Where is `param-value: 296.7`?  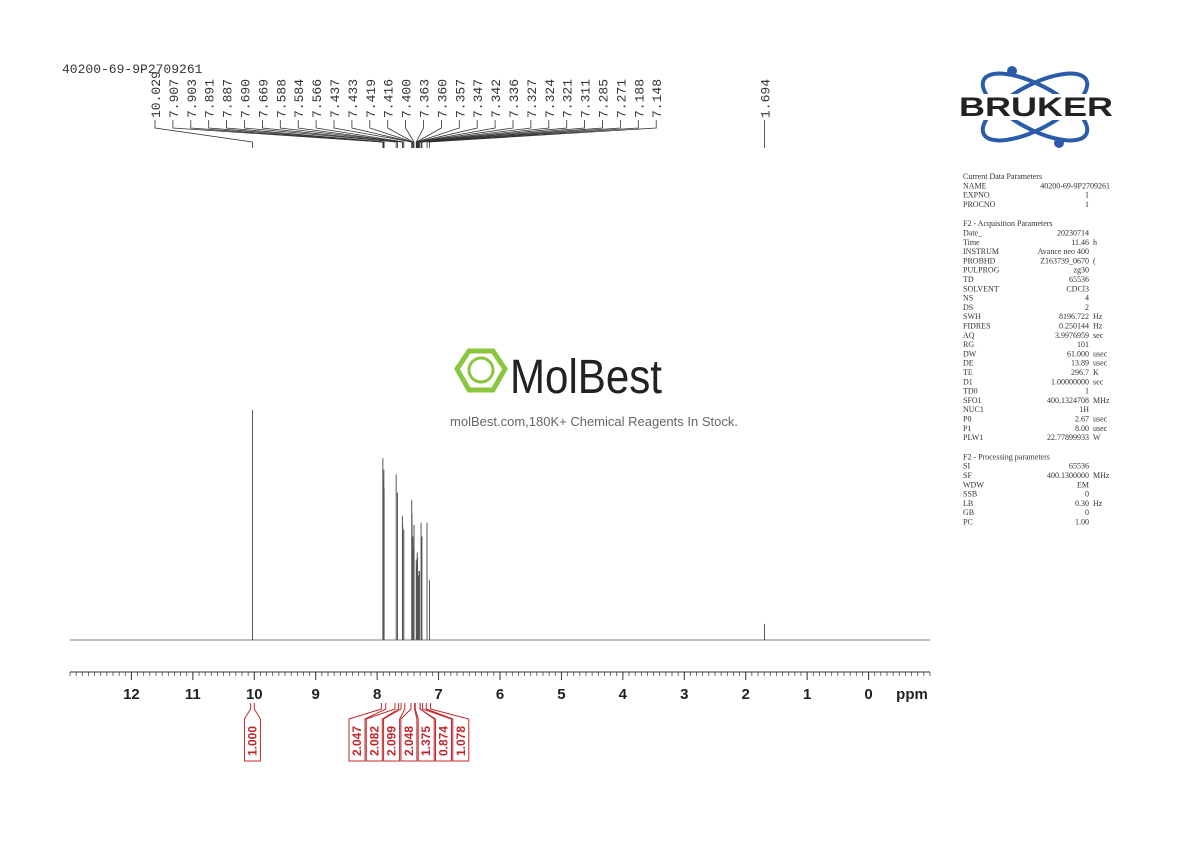
param-value: 296.7 is located at coordinates (1080, 372).